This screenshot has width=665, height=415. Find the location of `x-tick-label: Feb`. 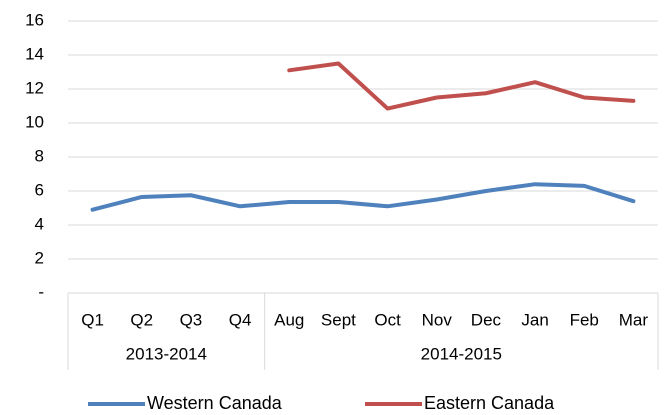

x-tick-label: Feb is located at coordinates (584, 319).